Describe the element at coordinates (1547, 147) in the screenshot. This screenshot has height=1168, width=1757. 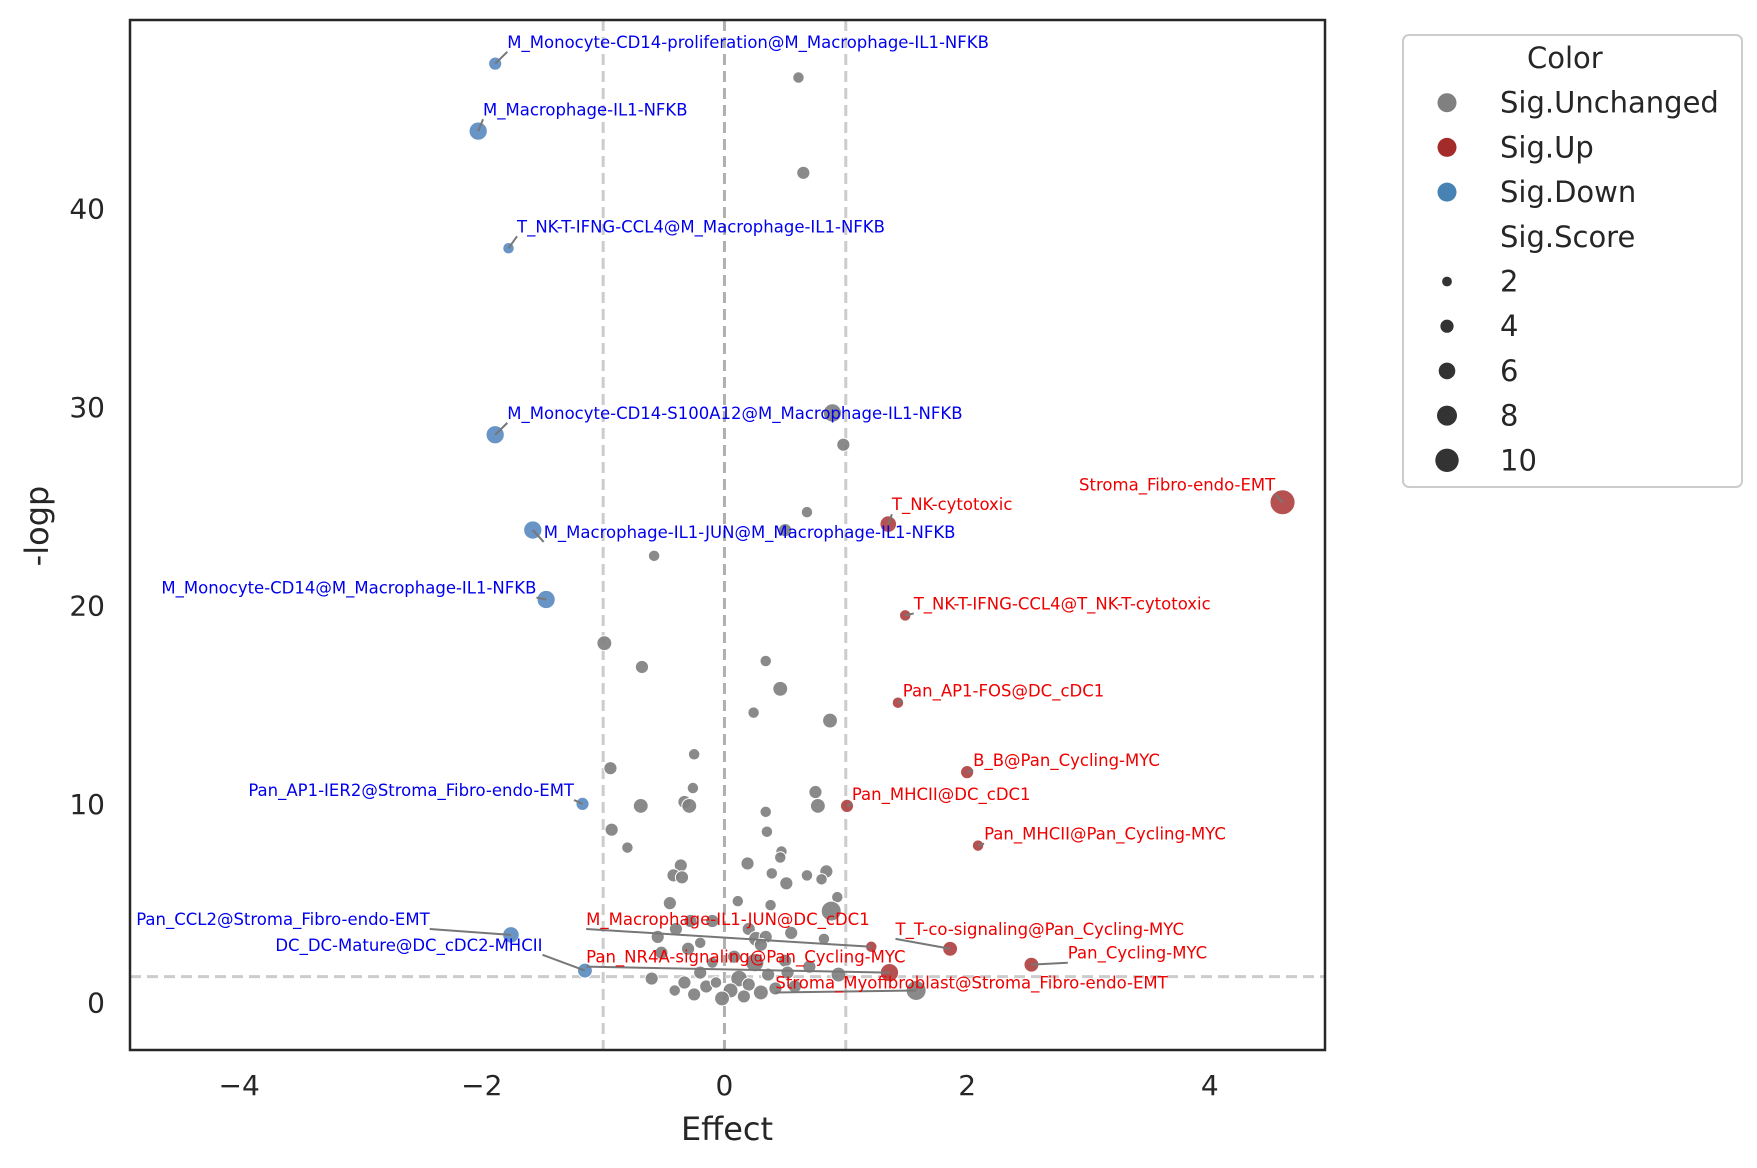
I see `legend-label-1: Sig.Up` at that location.